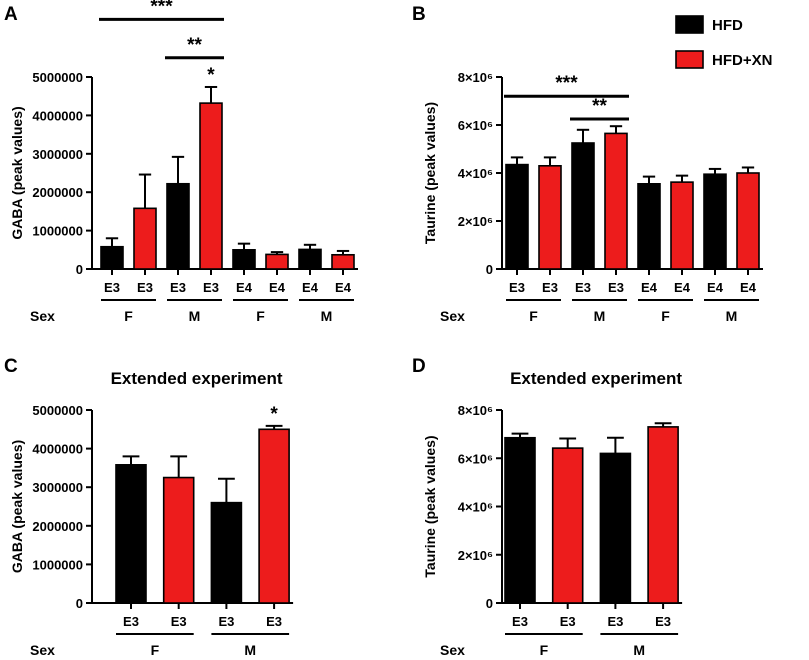  Describe the element at coordinates (475, 555) in the screenshot. I see `y-tick-label-d: 2×10⁶` at that location.